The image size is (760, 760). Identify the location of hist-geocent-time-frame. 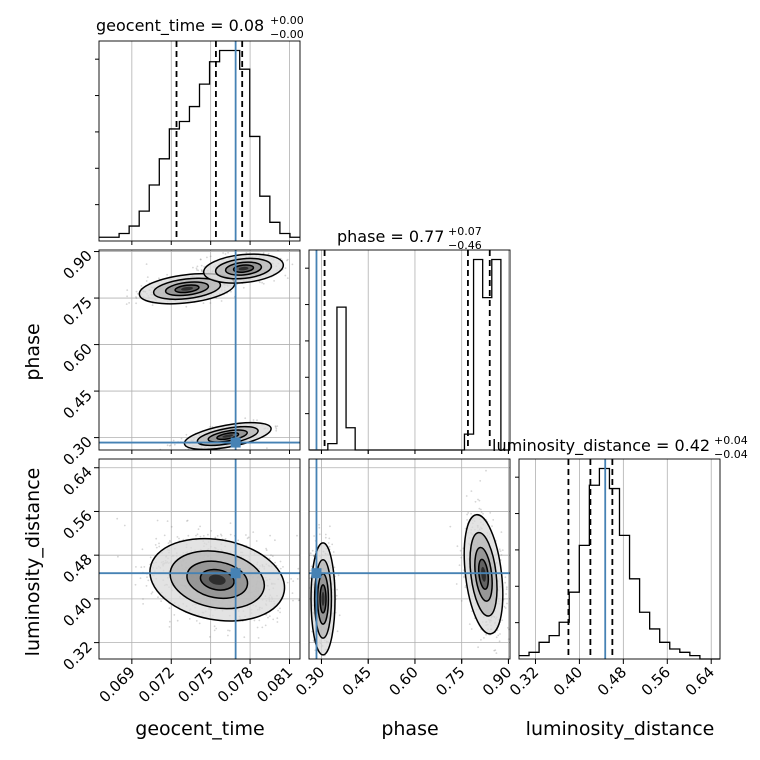
(199, 141).